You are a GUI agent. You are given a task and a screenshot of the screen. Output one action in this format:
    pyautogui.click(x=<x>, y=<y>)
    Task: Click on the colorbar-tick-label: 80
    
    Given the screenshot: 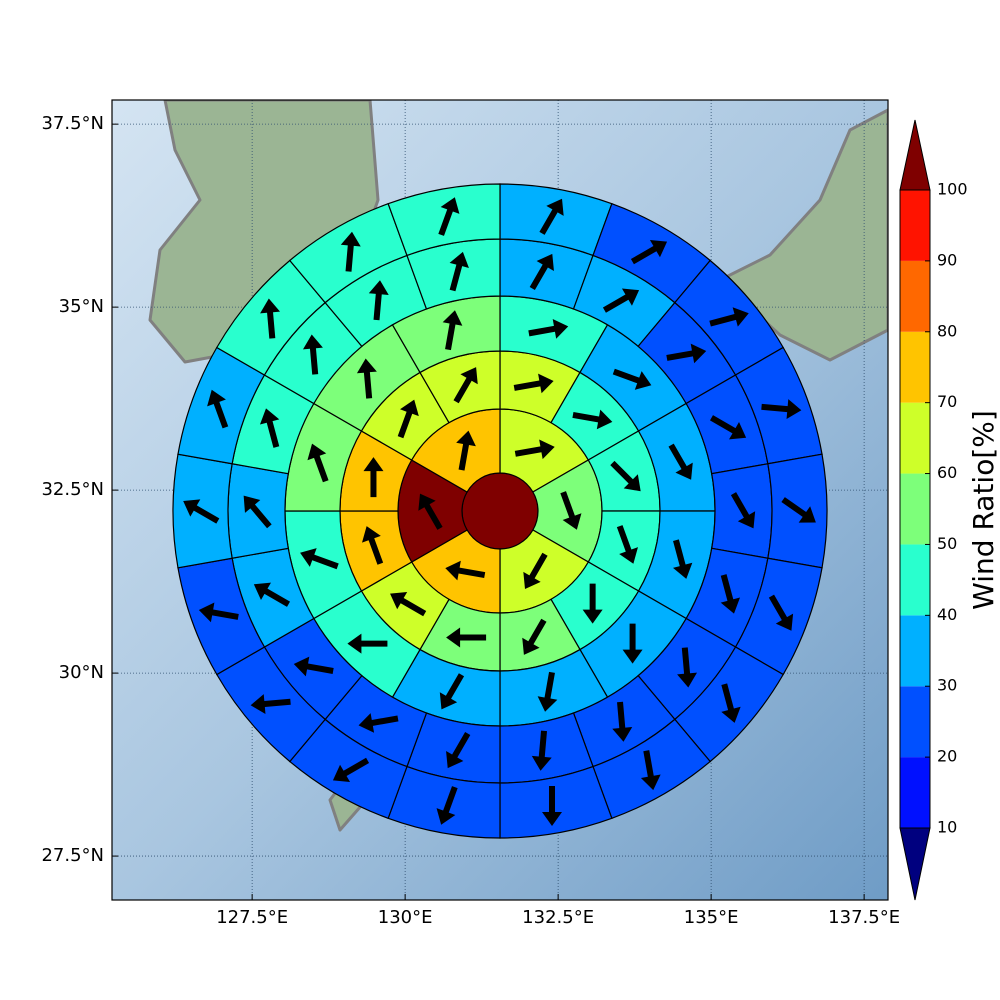 What is the action you would take?
    pyautogui.click(x=947, y=330)
    